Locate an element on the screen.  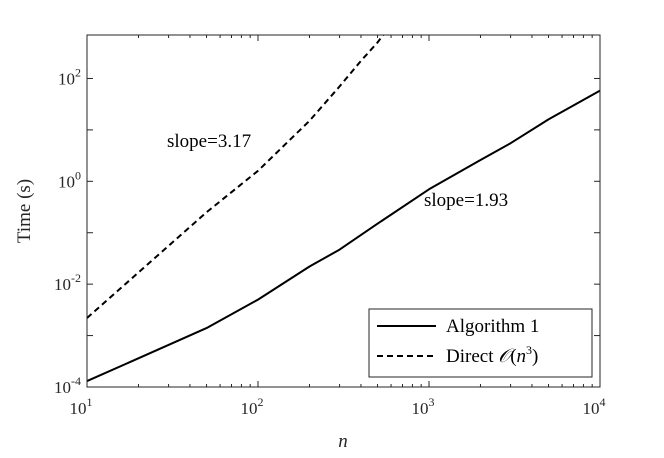
y-tick-label: 10⁰ is located at coordinates (69, 179).